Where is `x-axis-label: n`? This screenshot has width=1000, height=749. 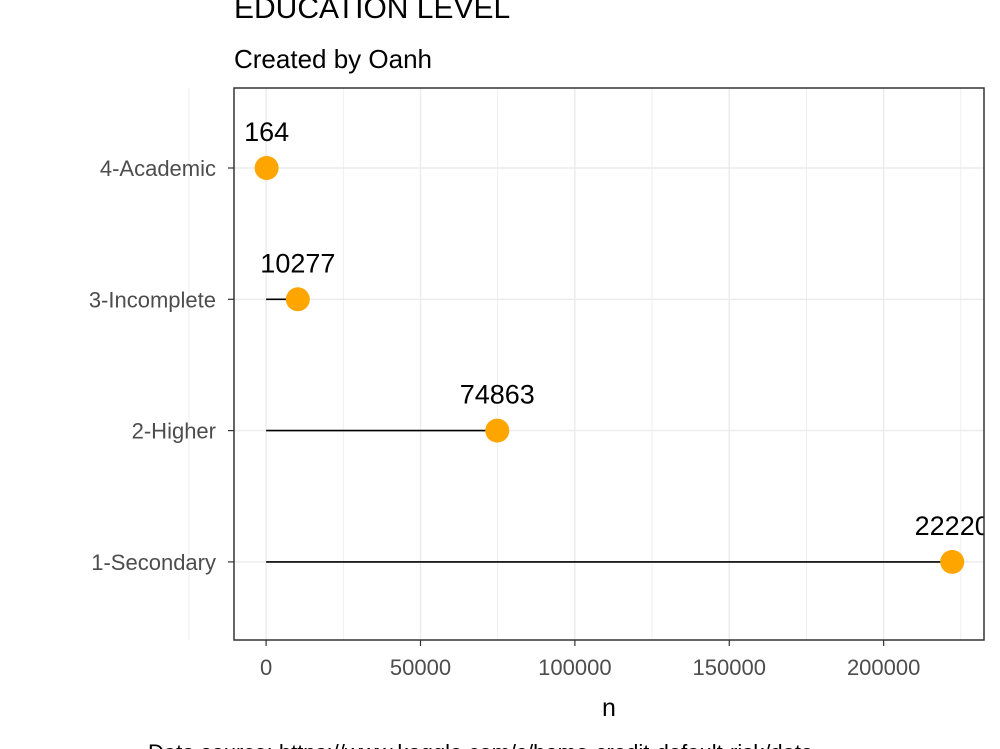
x-axis-label: n is located at coordinates (609, 708).